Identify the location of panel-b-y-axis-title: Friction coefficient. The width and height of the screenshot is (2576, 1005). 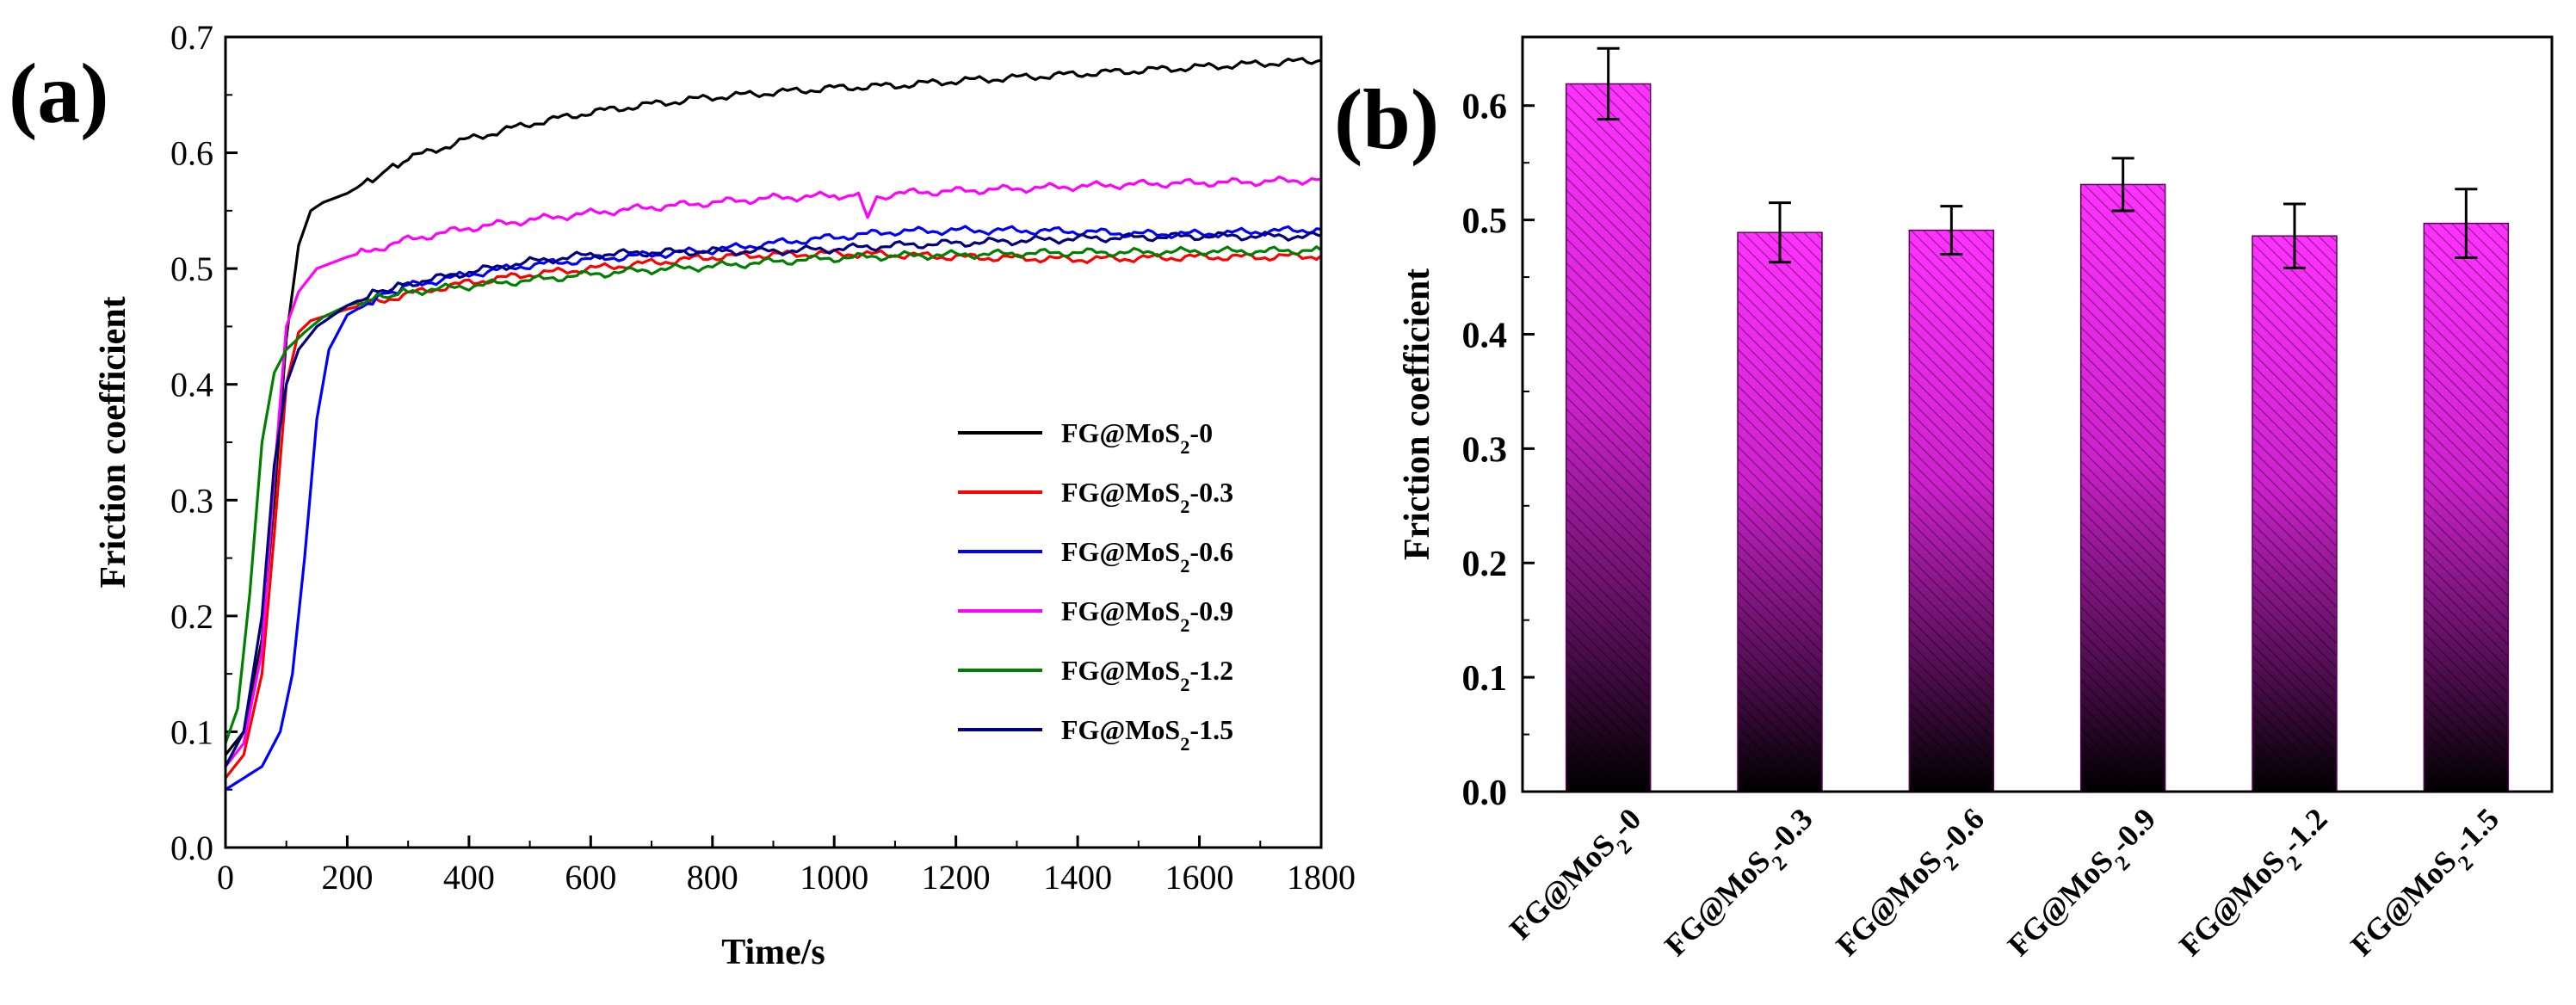
(1417, 414).